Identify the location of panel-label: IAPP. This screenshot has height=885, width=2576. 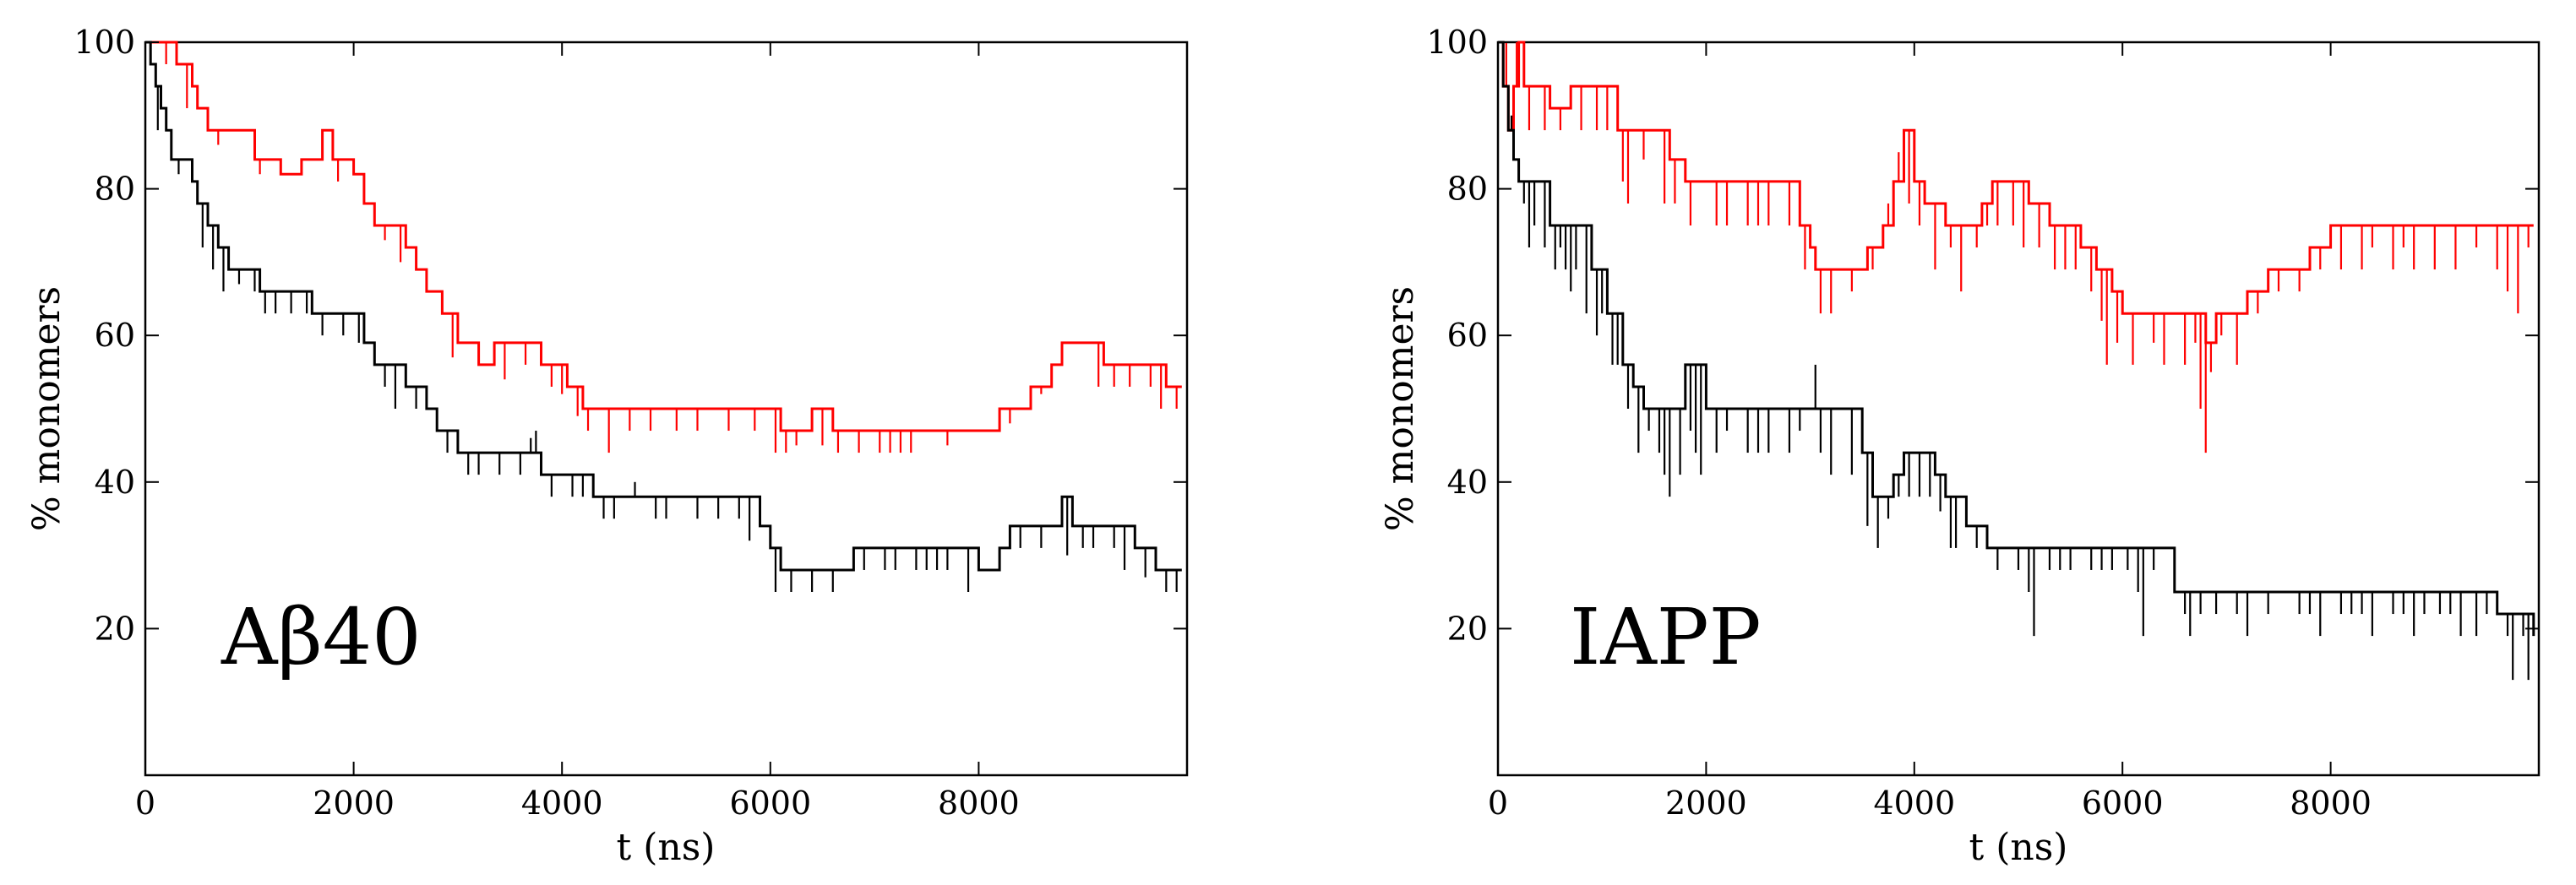
(1666, 637).